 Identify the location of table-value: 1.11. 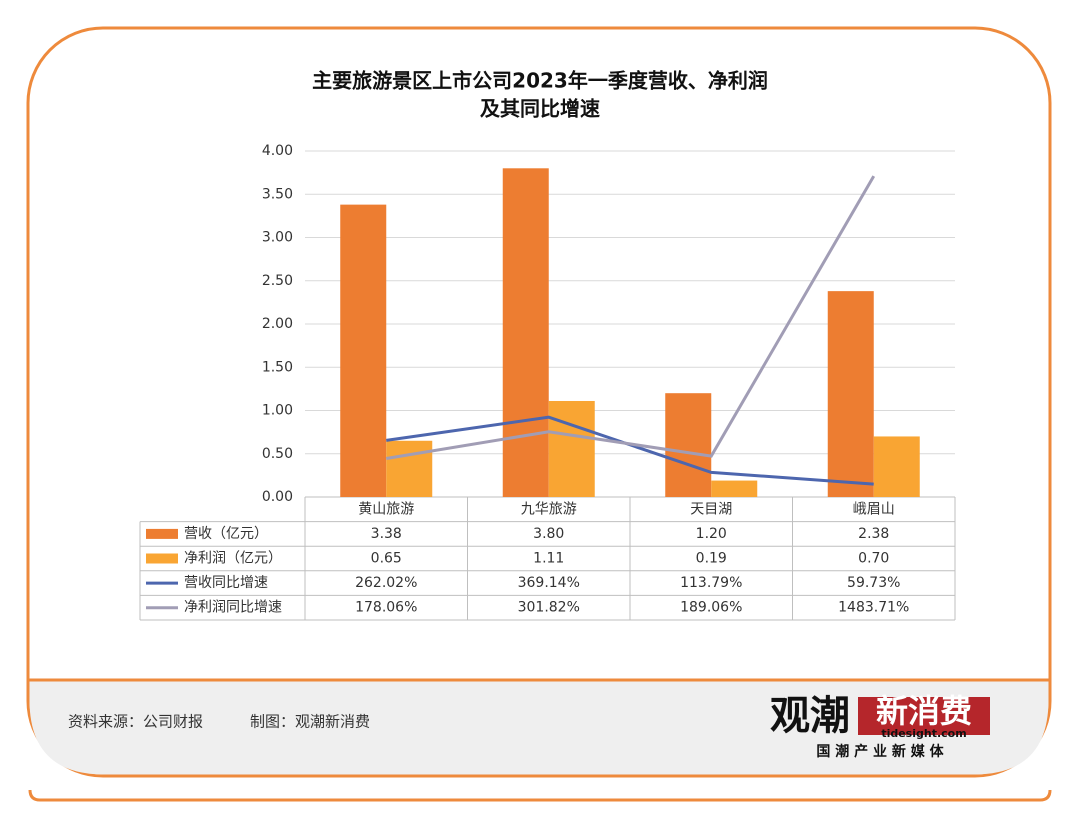
(548, 559).